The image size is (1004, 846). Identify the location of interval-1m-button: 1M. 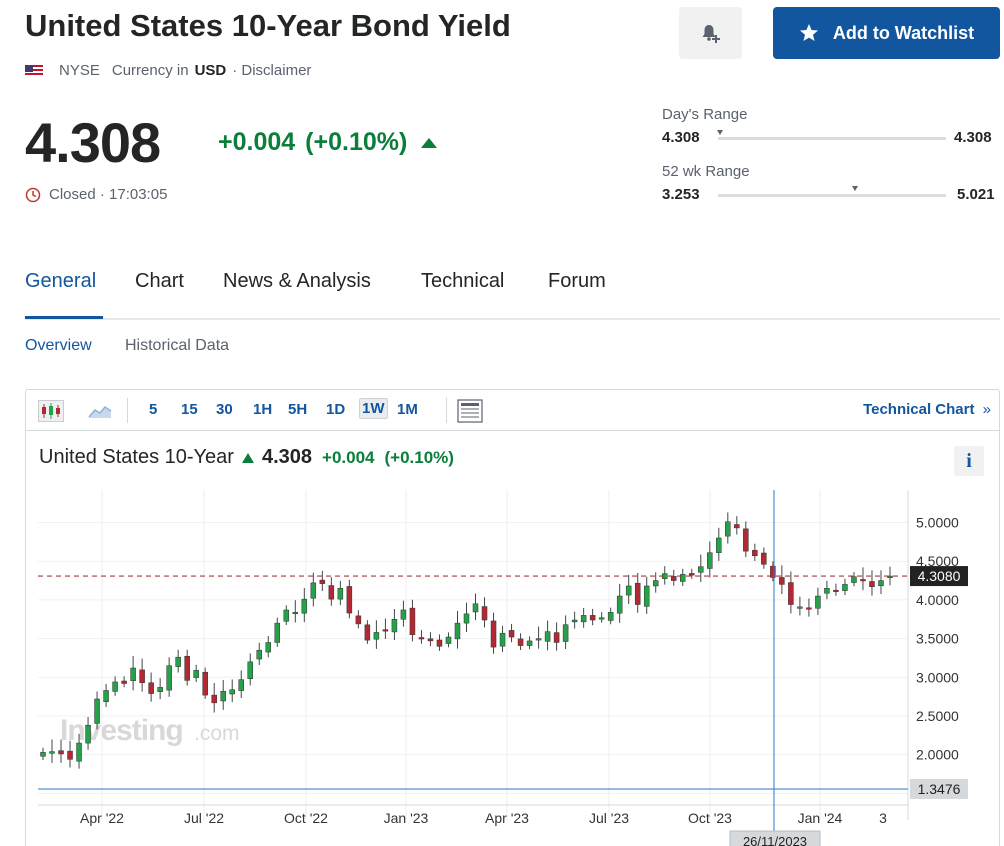
(407, 409).